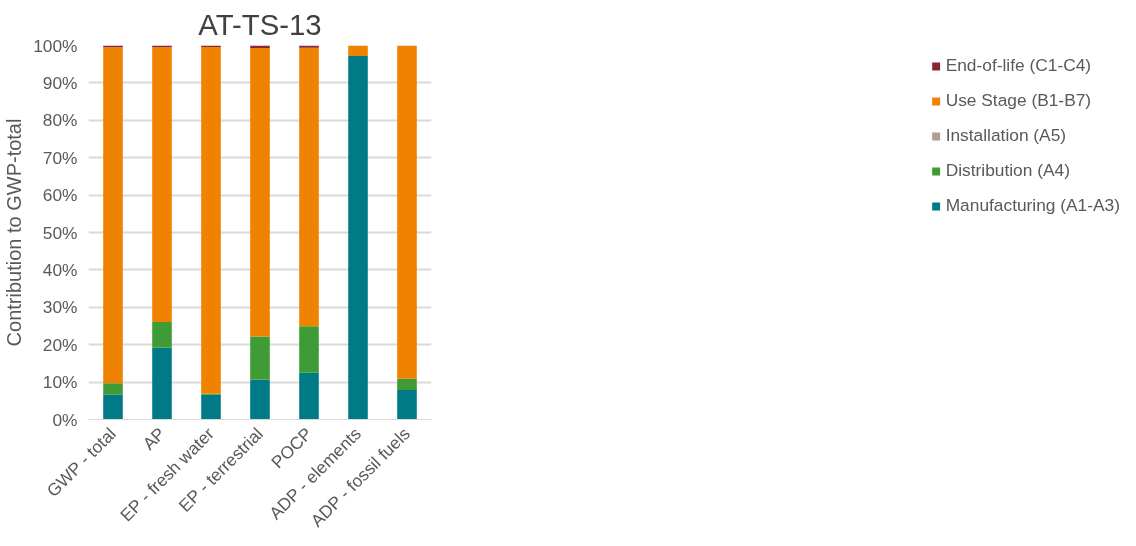  Describe the element at coordinates (14, 232) in the screenshot. I see `y-axis-title: Contribution to GWP-total` at that location.